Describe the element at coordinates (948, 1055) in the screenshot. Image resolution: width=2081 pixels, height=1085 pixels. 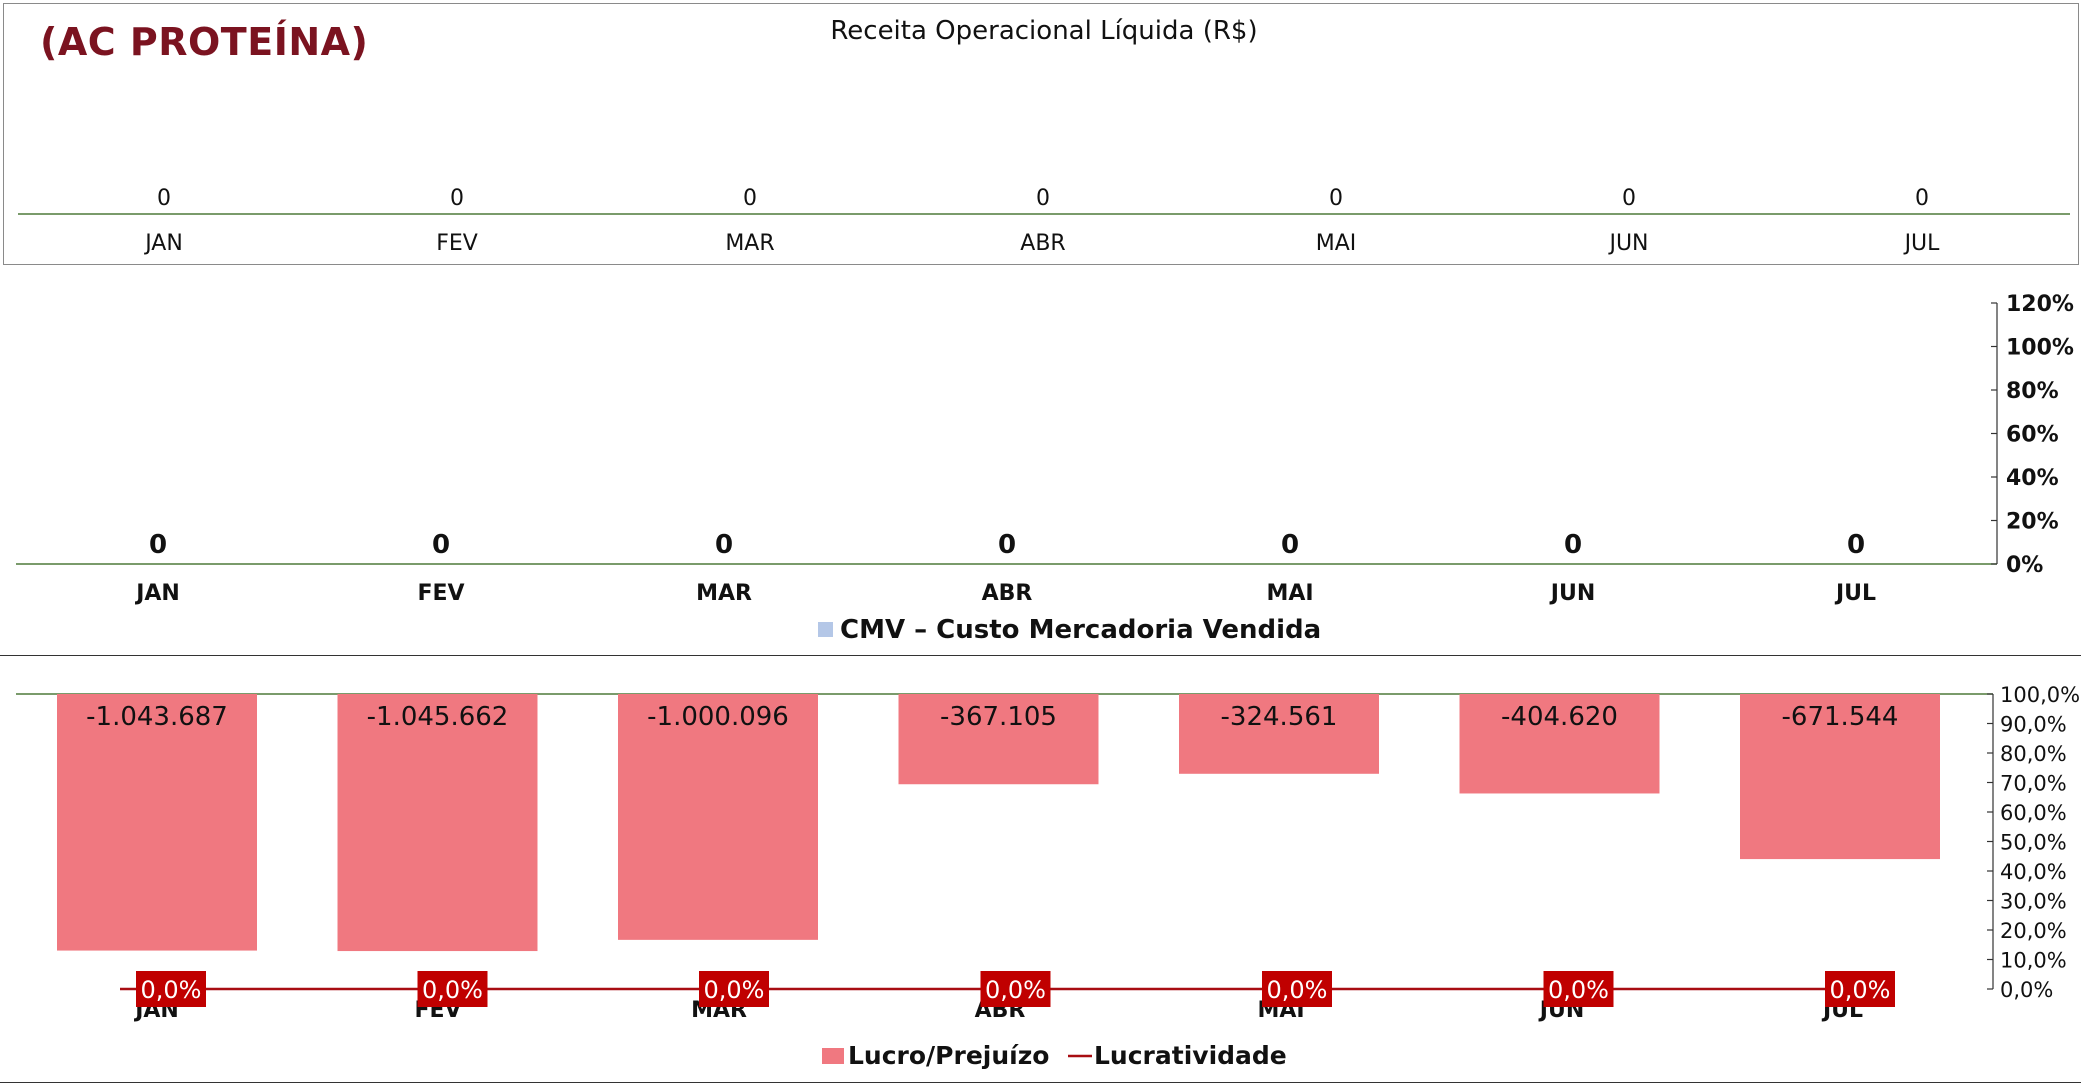
I see `legend-label-lucro: Lucro/Prejuízo` at that location.